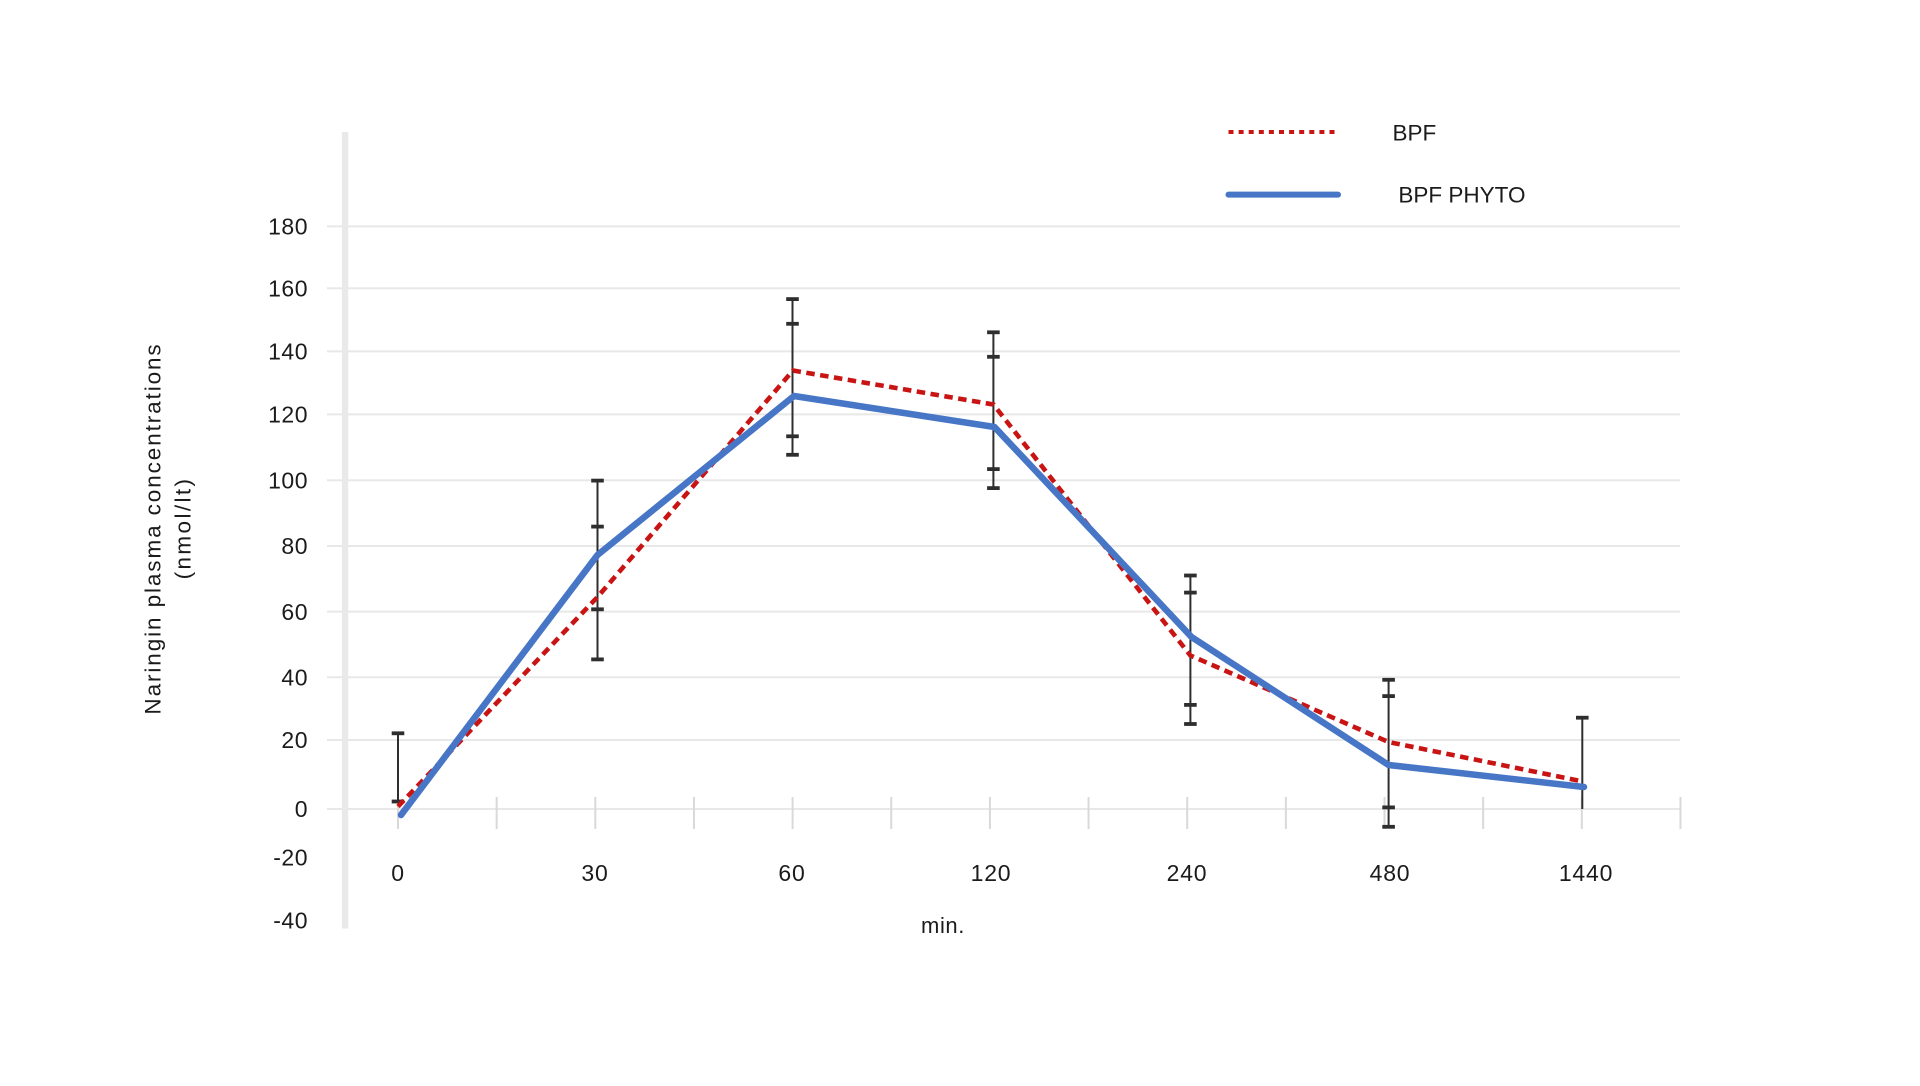 The image size is (1920, 1086). What do you see at coordinates (290, 858) in the screenshot?
I see `svg-text: -20` at bounding box center [290, 858].